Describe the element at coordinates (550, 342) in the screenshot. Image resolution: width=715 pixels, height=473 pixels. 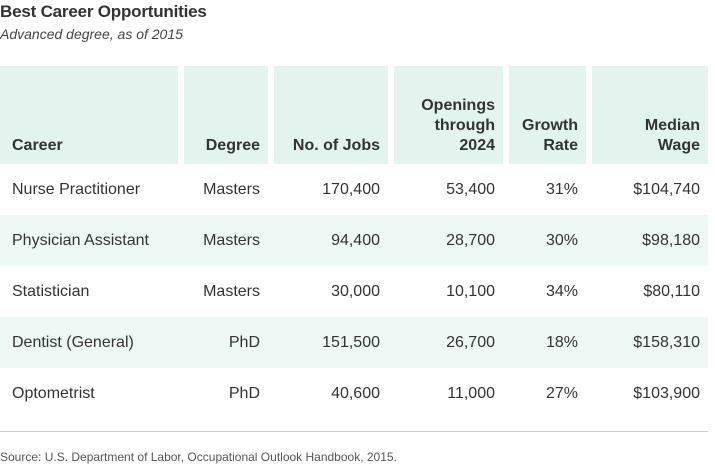
I see `cell-growth: 18%` at that location.